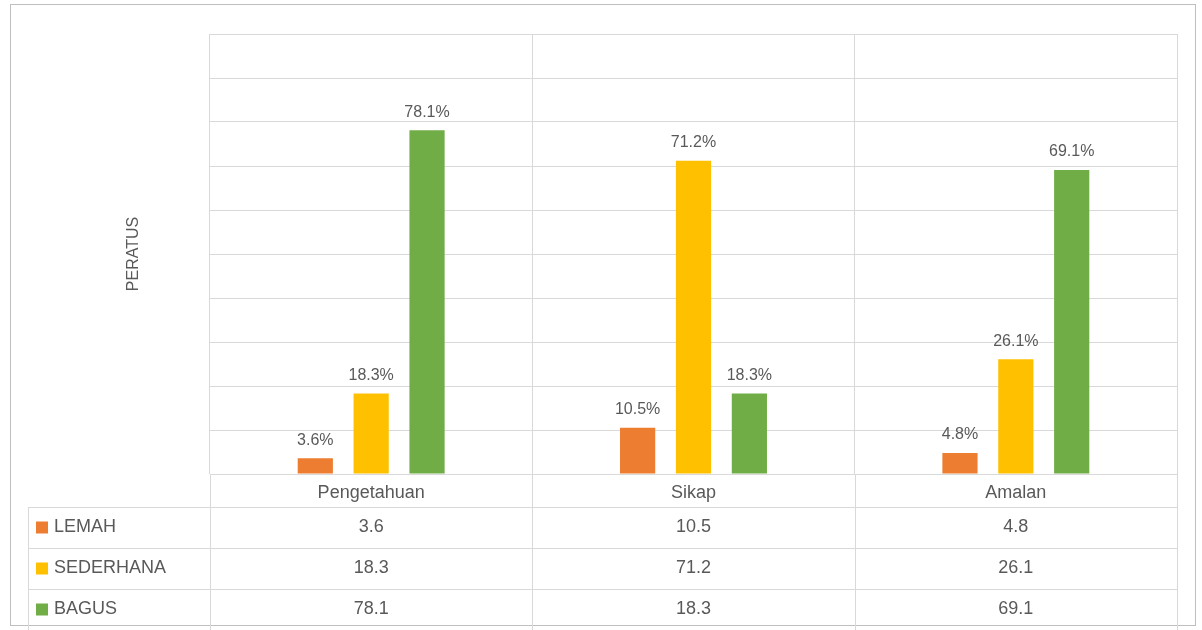 The height and width of the screenshot is (630, 1202). What do you see at coordinates (693, 567) in the screenshot?
I see `data-label: 71.2` at bounding box center [693, 567].